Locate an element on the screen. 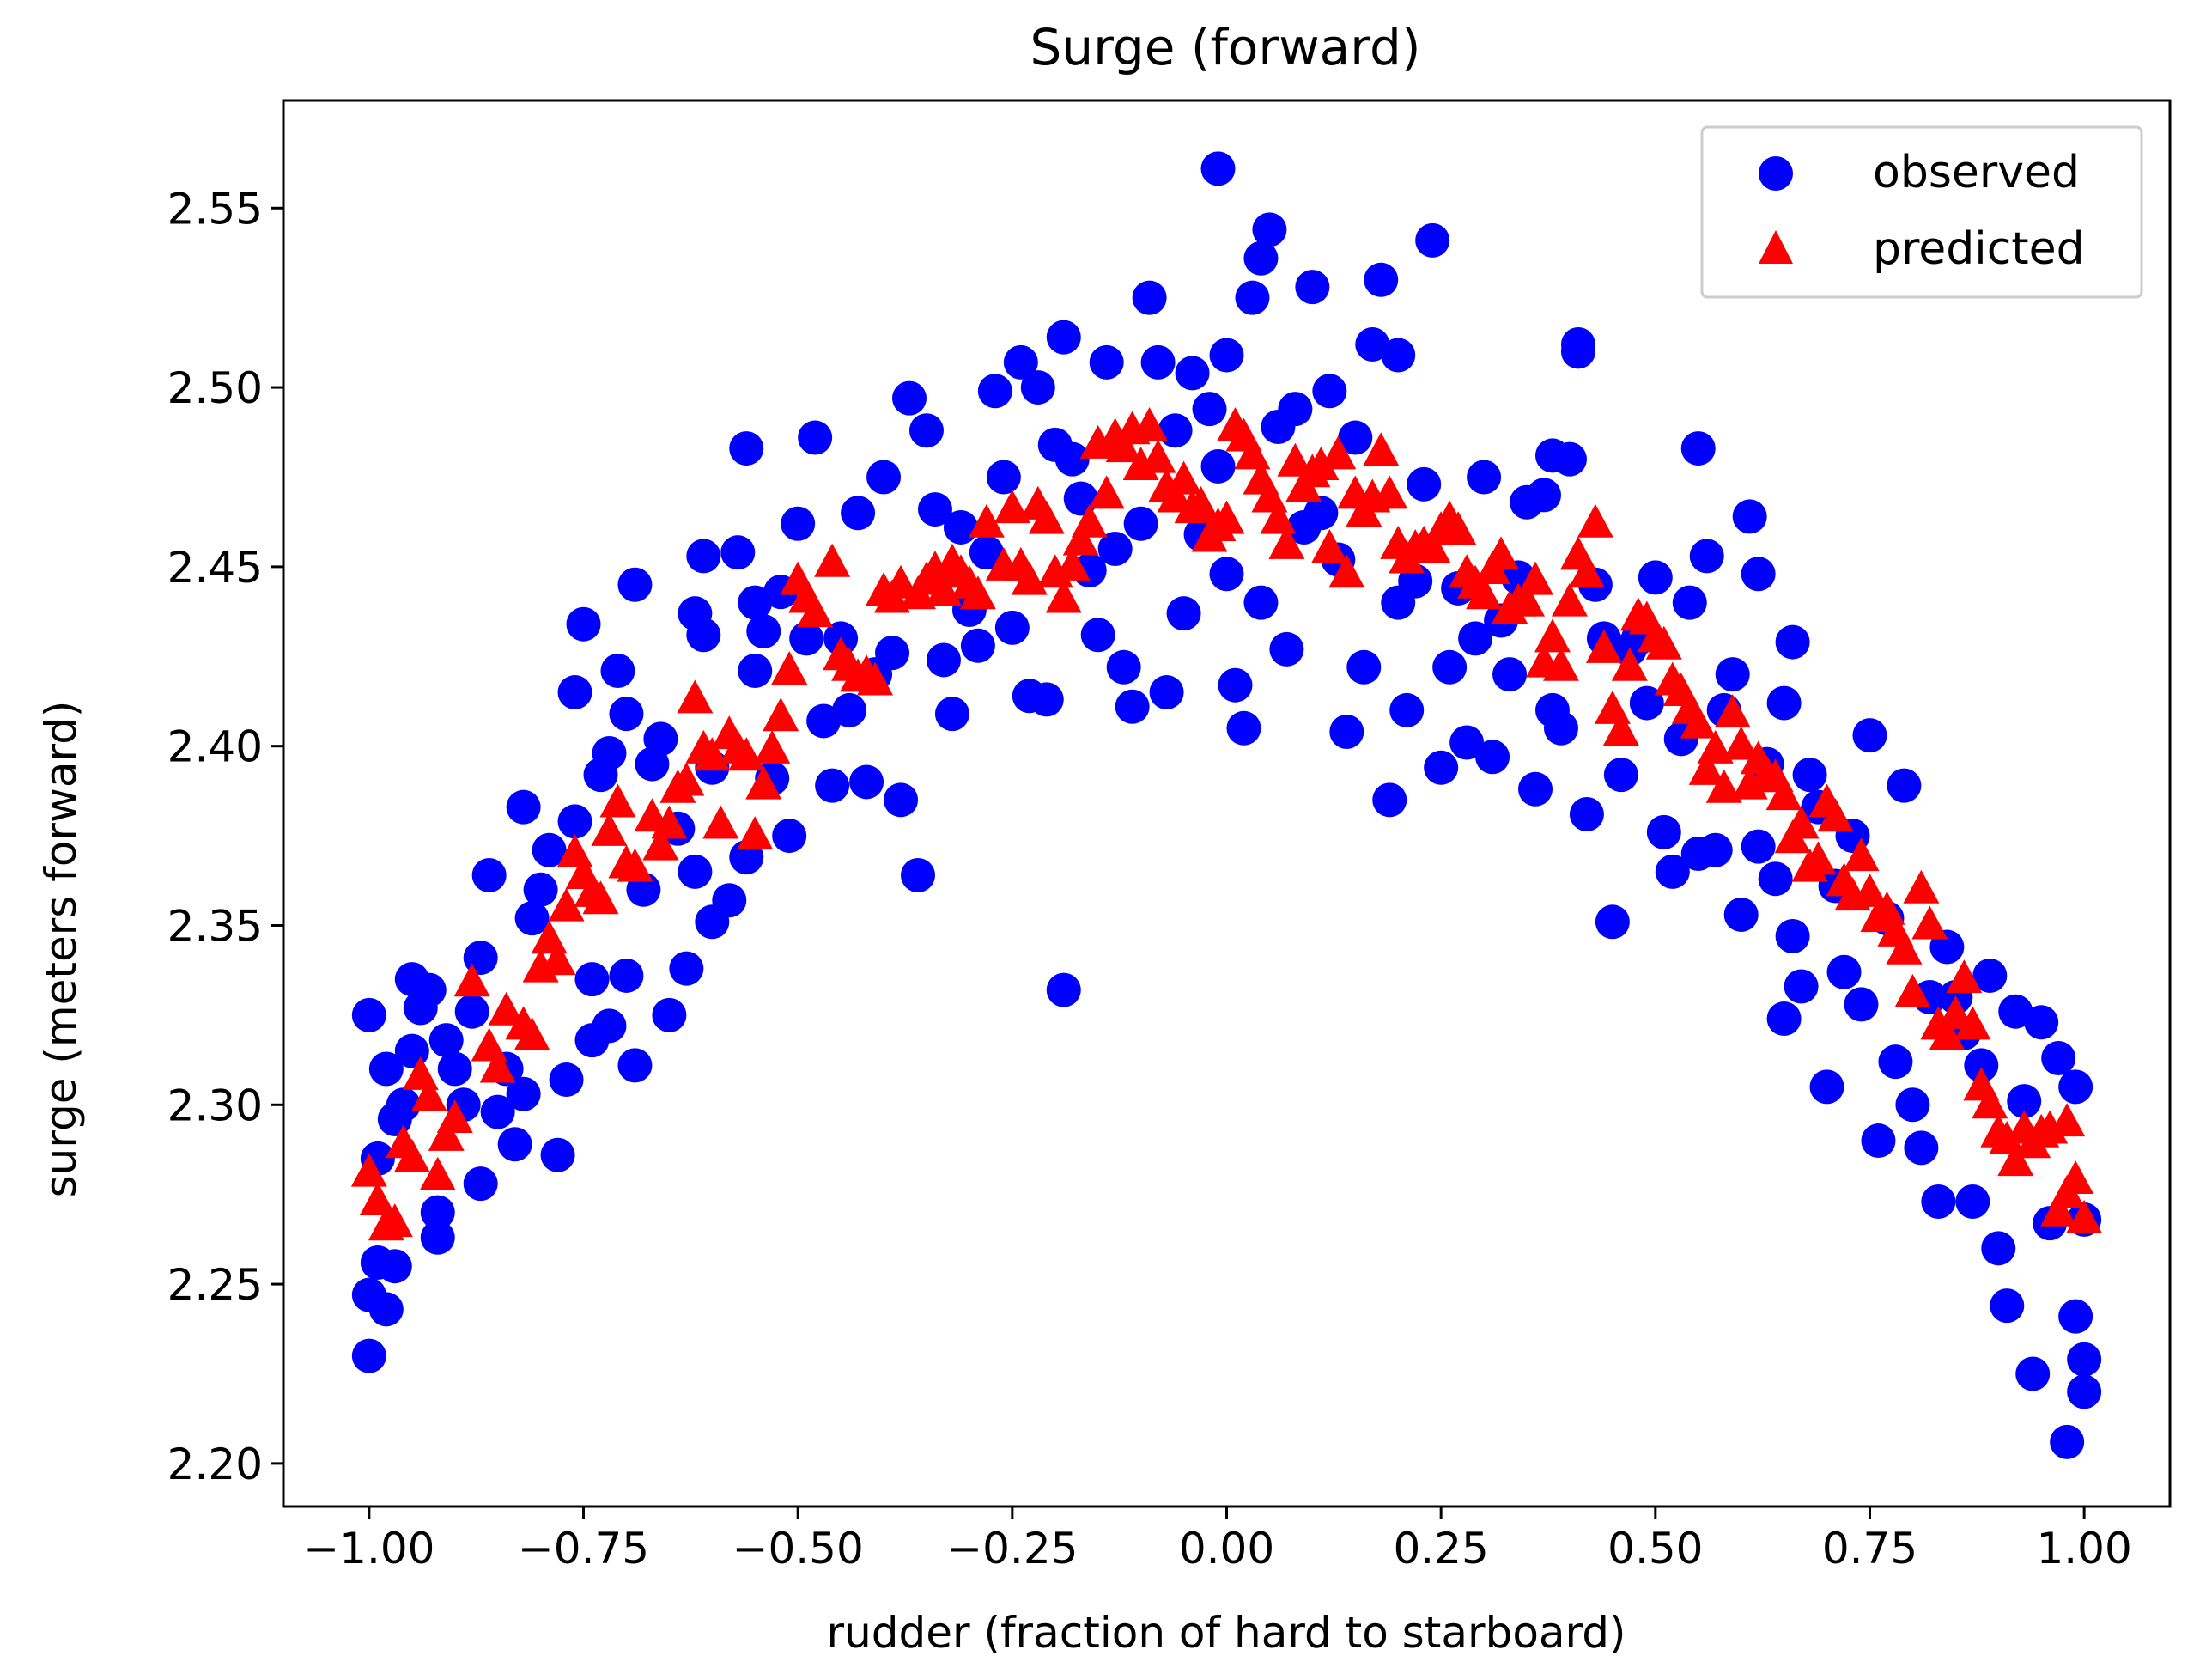  y-tick-label: 2.50 is located at coordinates (215, 388).